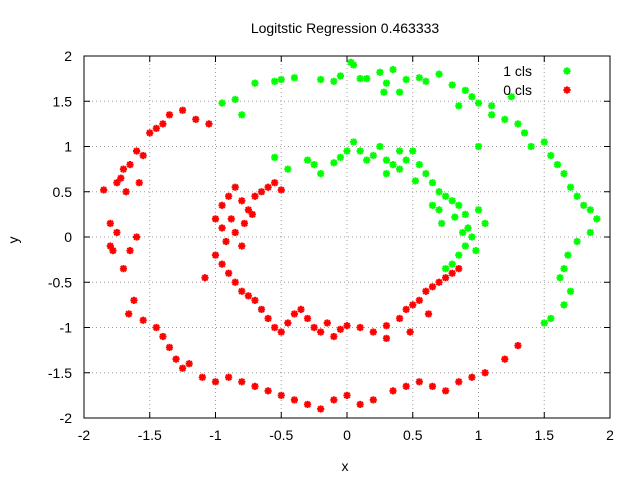  Describe the element at coordinates (63, 101) in the screenshot. I see `y-tick-label: 1.5` at that location.